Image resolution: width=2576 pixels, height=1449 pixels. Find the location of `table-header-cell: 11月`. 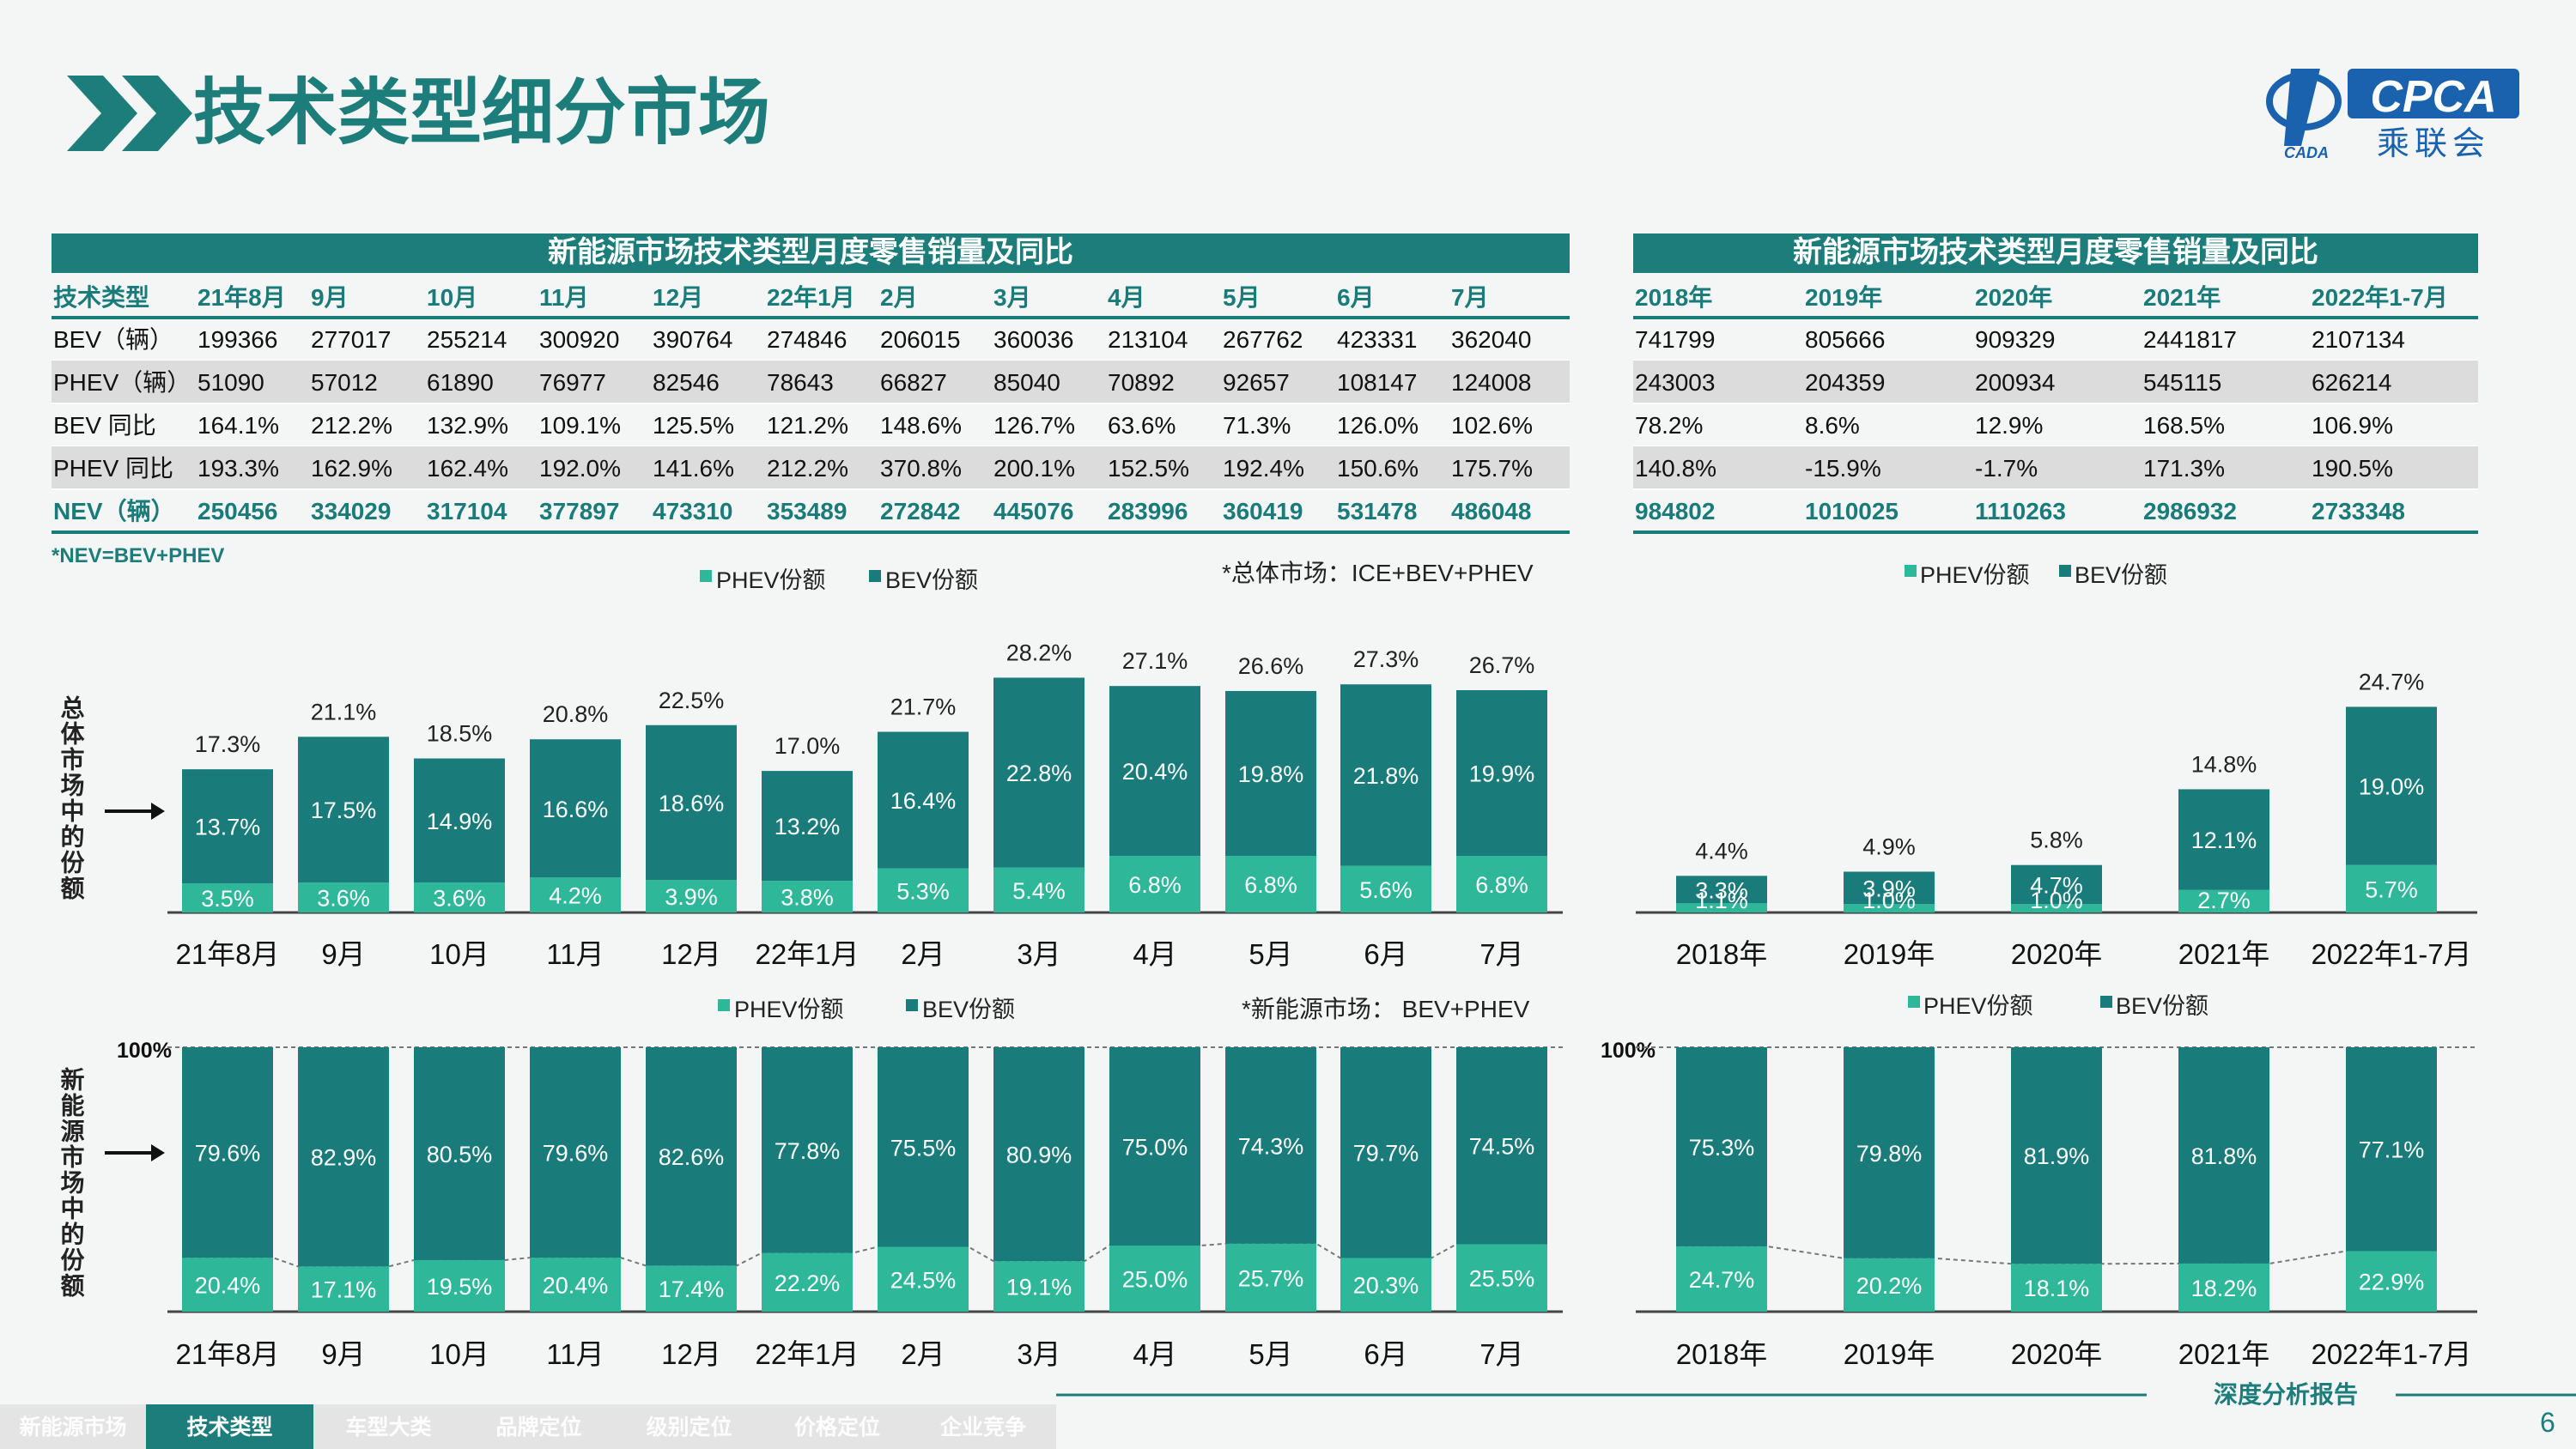

table-header-cell: 11月 is located at coordinates (564, 297).